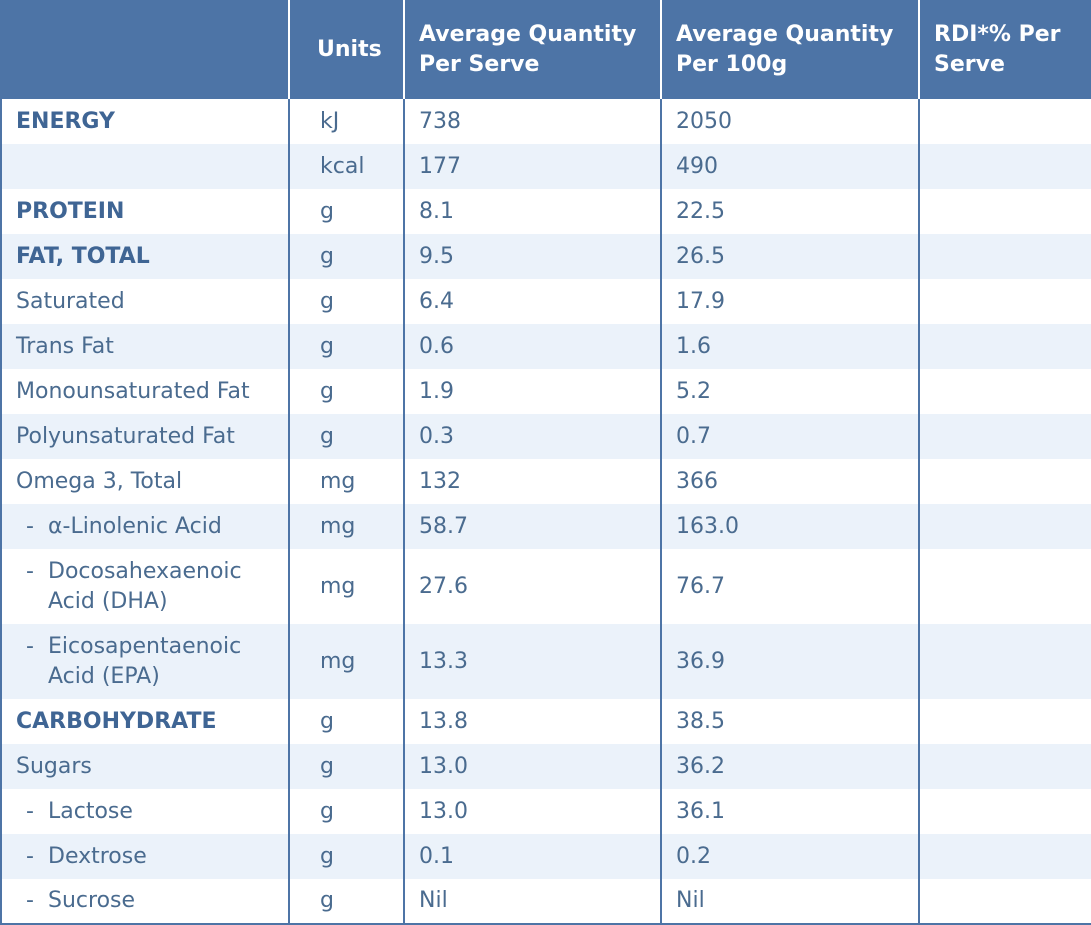  I want to click on table-row: Saturated g 6.4 17.9, so click(545, 301).